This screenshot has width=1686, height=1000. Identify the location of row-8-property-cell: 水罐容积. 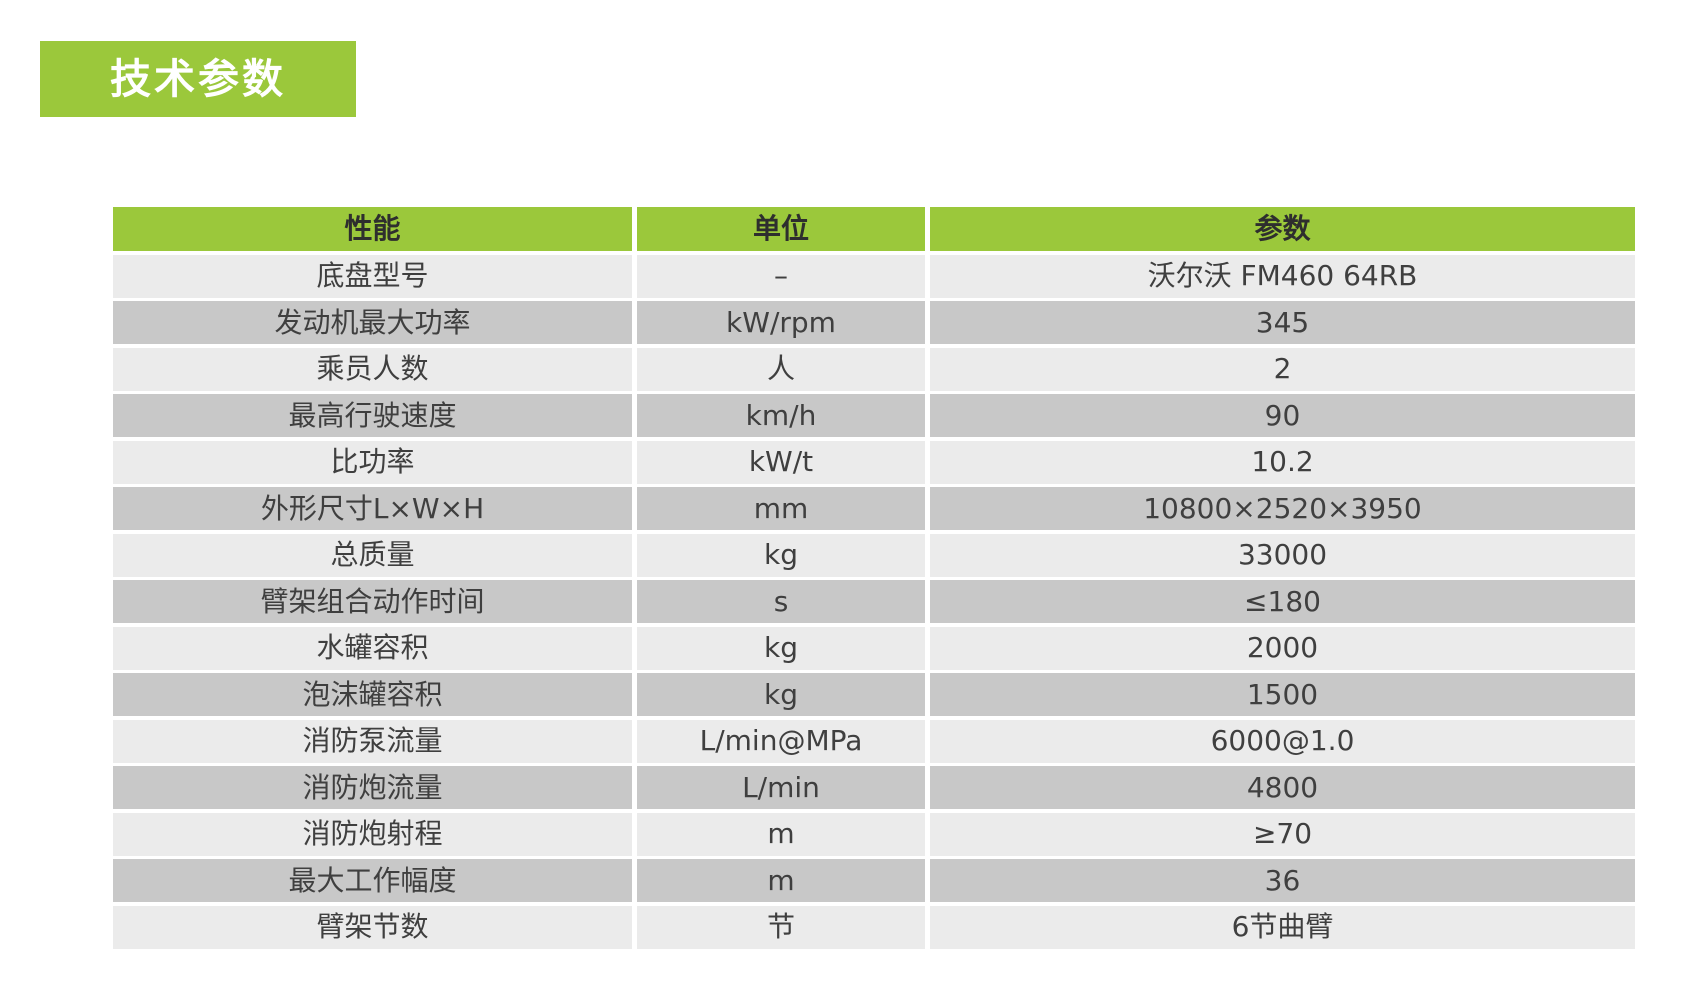
(372, 648).